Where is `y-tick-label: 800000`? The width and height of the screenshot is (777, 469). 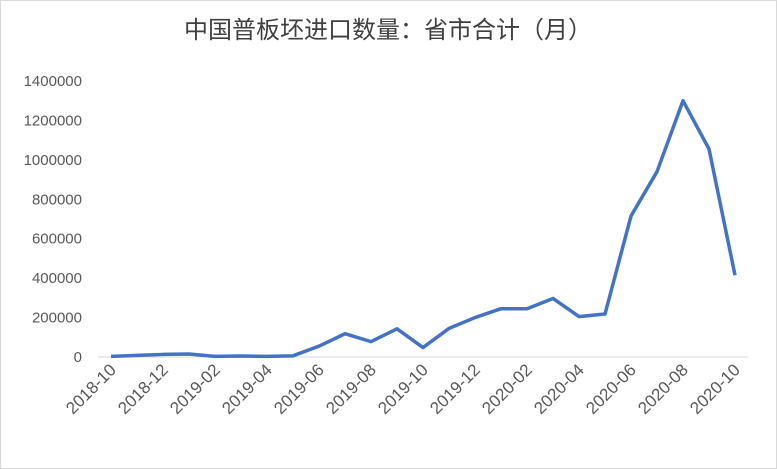
y-tick-label: 800000 is located at coordinates (57, 199).